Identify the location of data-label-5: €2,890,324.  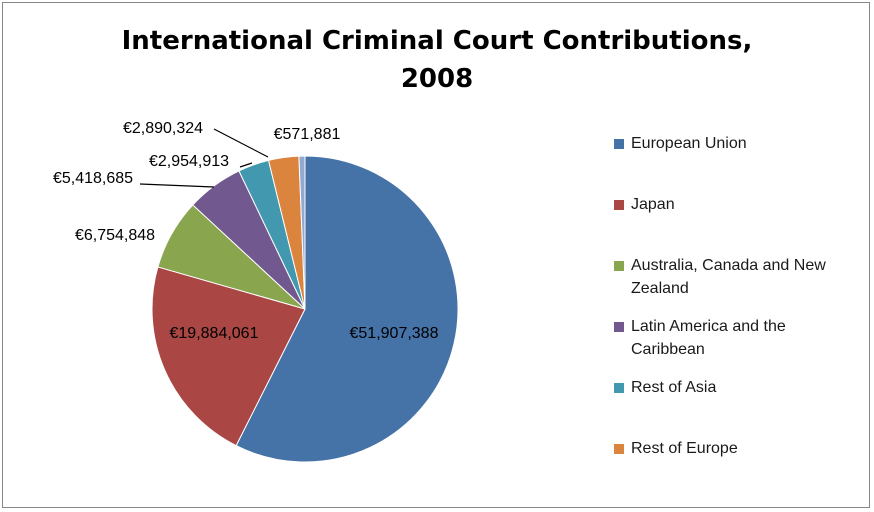
(163, 128).